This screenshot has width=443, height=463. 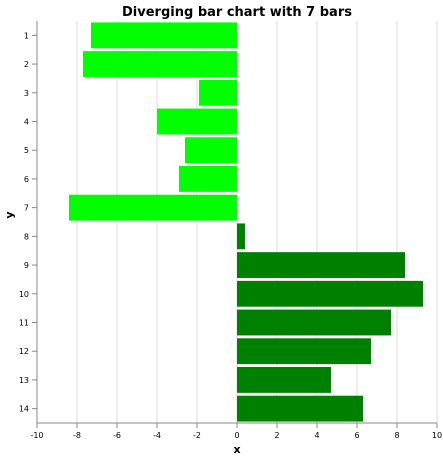 What do you see at coordinates (276, 435) in the screenshot?
I see `x-tick-label: 2` at bounding box center [276, 435].